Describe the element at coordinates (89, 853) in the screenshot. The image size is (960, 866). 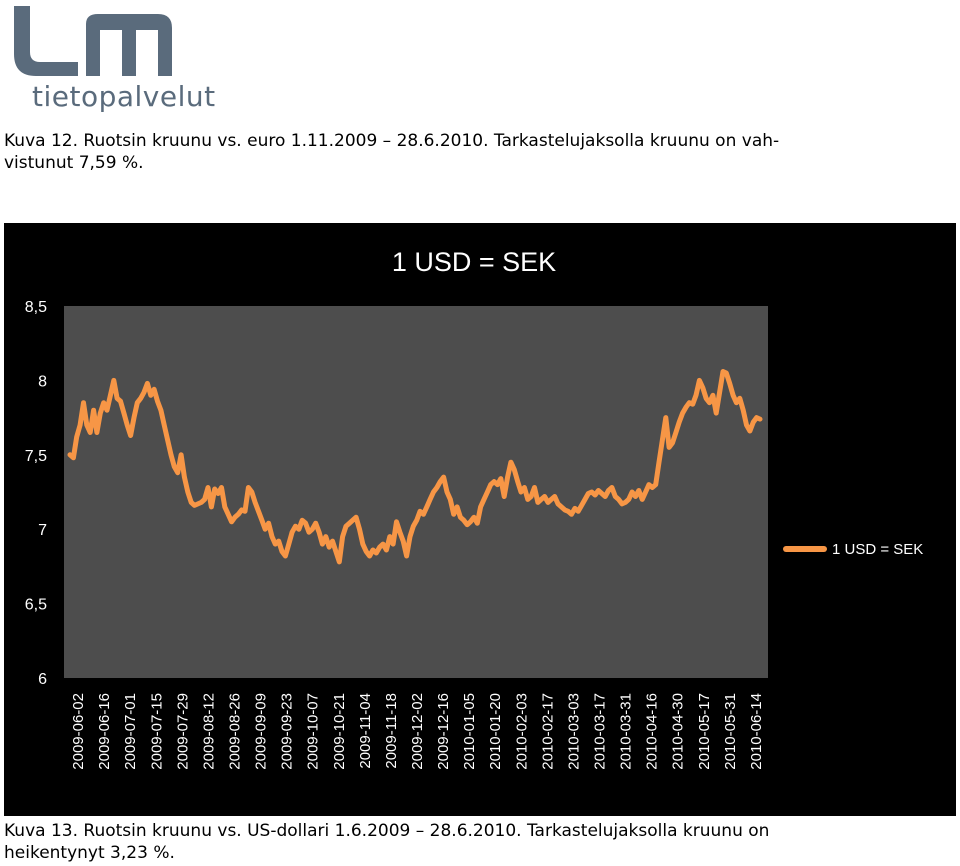
I see `caption-line: heikentynyt 3,23 %.` at that location.